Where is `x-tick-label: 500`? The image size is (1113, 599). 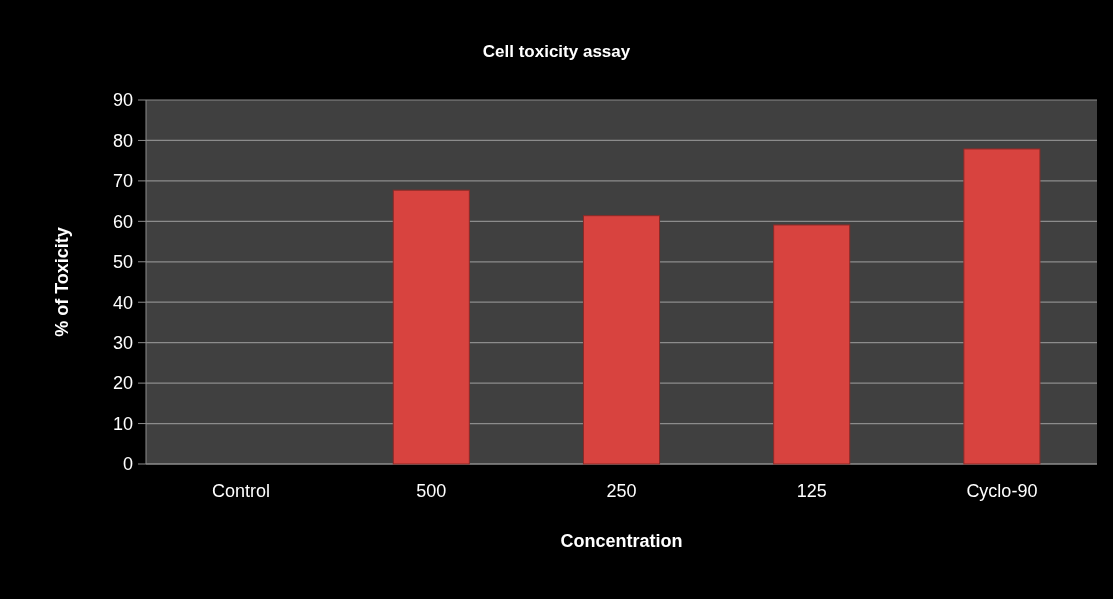 x-tick-label: 500 is located at coordinates (431, 491).